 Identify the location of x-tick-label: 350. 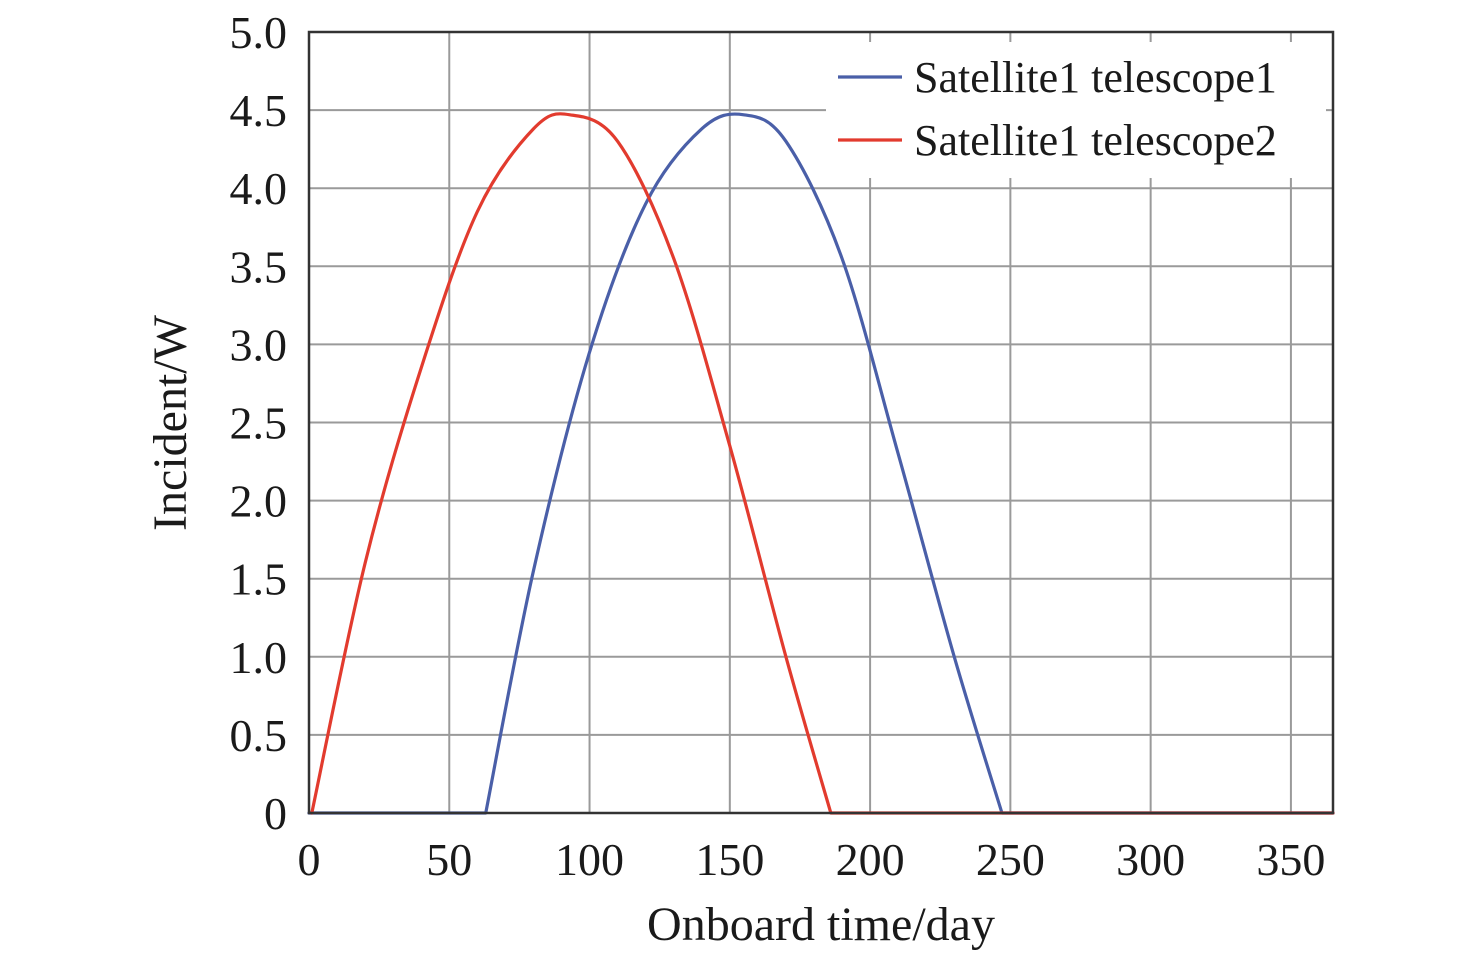
(1290, 859).